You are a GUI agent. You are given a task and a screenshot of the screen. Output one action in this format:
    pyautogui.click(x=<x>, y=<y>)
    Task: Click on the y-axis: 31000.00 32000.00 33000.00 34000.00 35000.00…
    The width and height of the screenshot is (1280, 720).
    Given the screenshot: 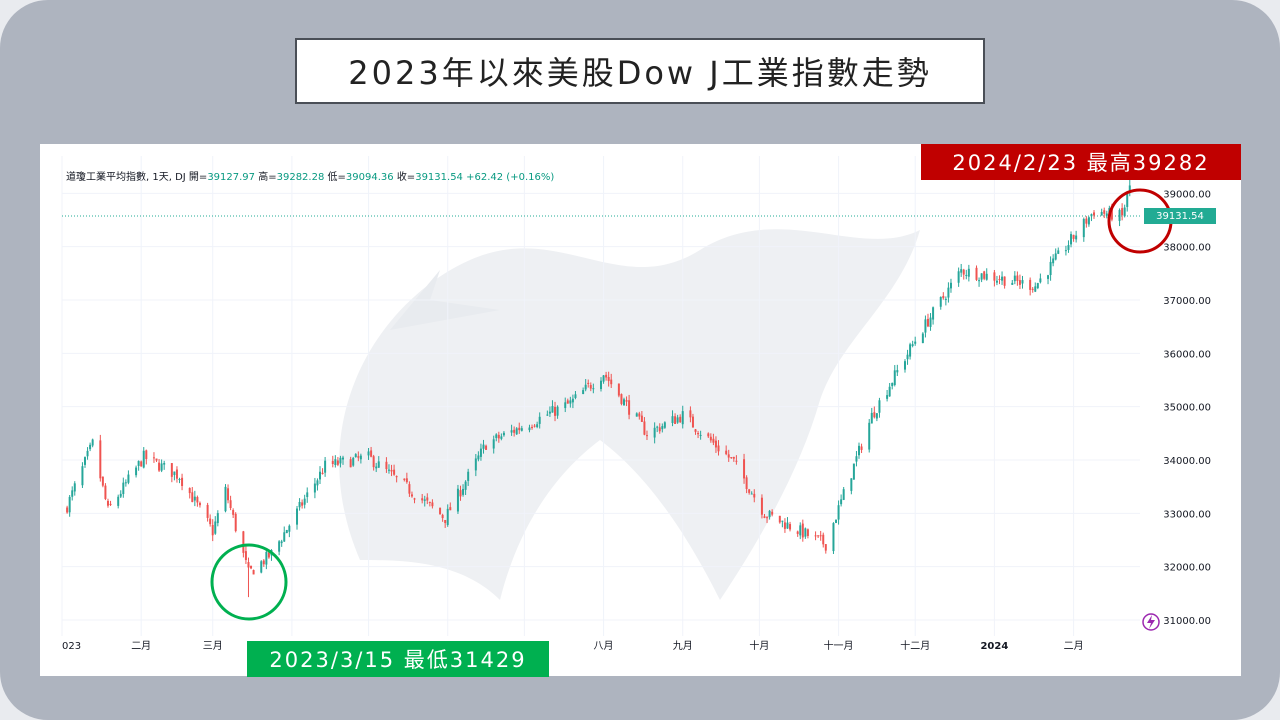 What is the action you would take?
    pyautogui.click(x=1187, y=408)
    